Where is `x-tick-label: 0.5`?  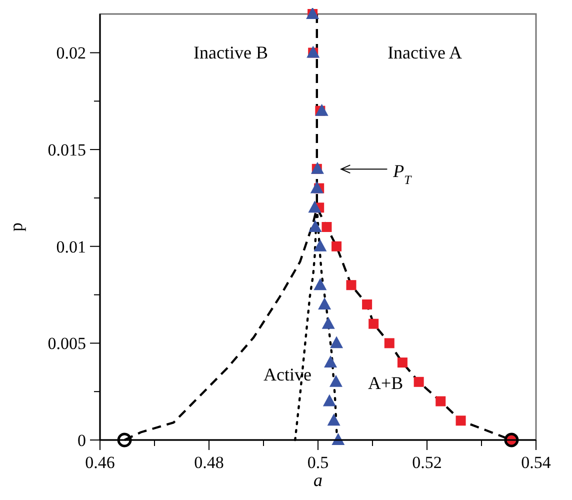
x-tick-label: 0.5 is located at coordinates (318, 462).